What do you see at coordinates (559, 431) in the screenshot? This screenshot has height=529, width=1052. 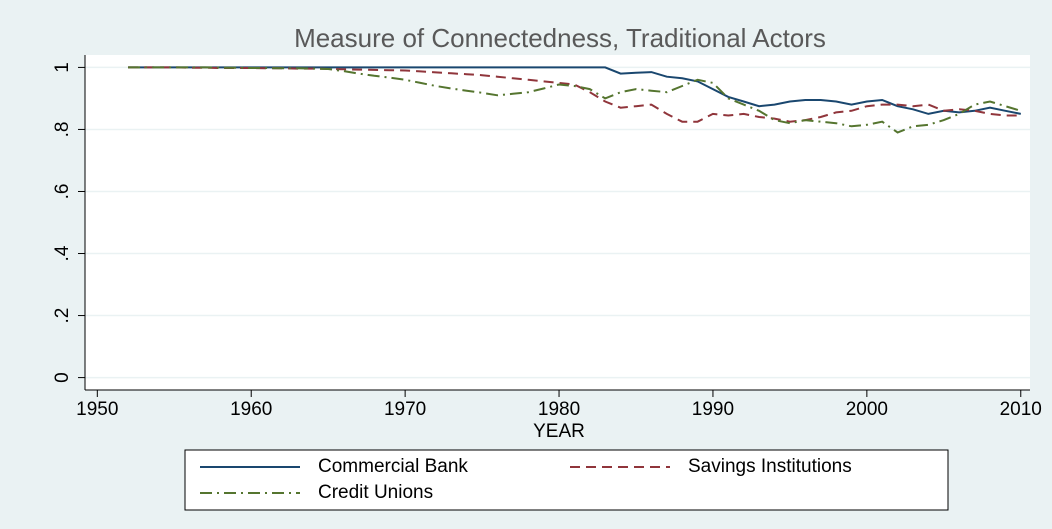 I see `x-axis-label: YEAR` at bounding box center [559, 431].